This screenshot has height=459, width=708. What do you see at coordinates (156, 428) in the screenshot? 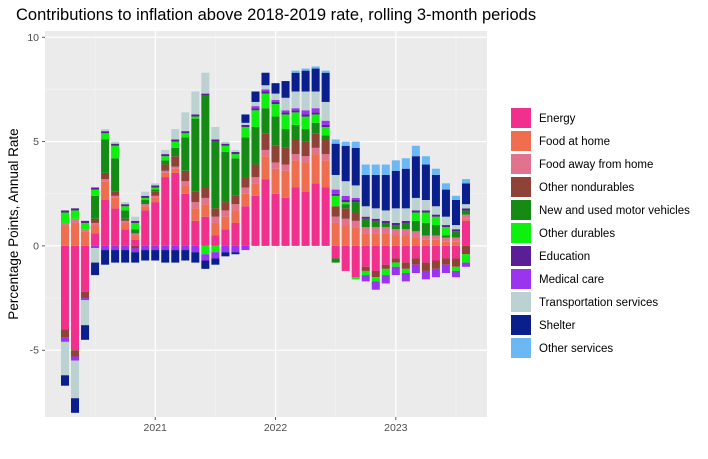
I see `x-tick-label: 2021` at bounding box center [156, 428].